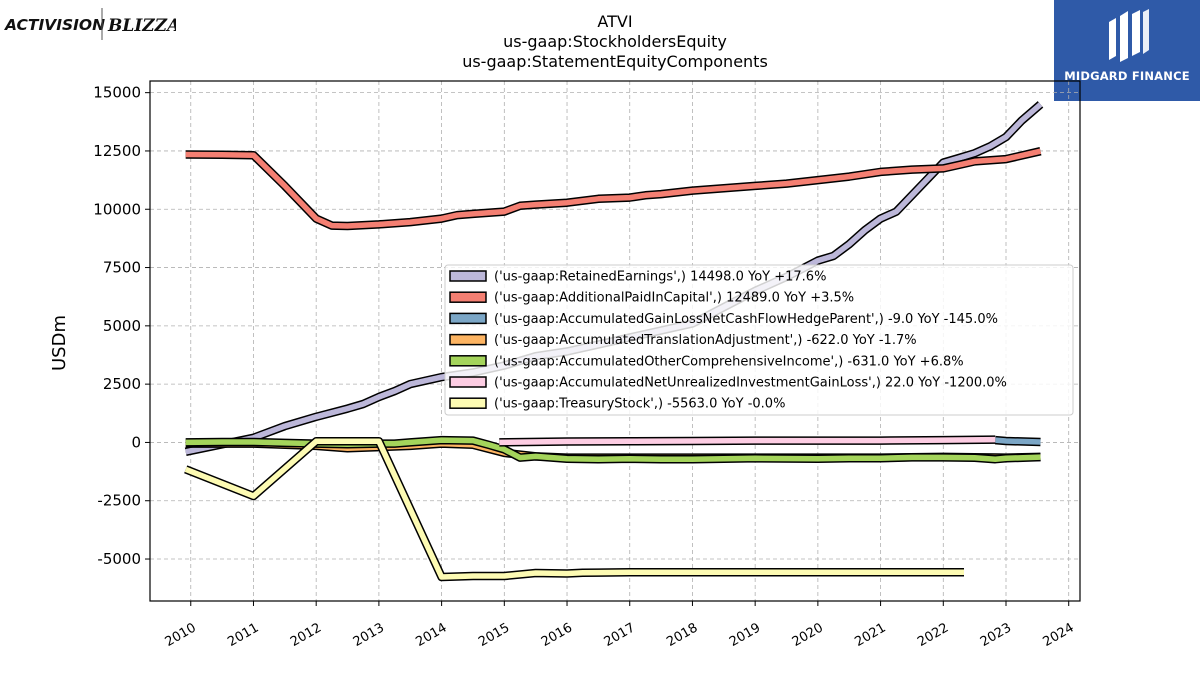  I want to click on y-tick-label: 5000, so click(122, 326).